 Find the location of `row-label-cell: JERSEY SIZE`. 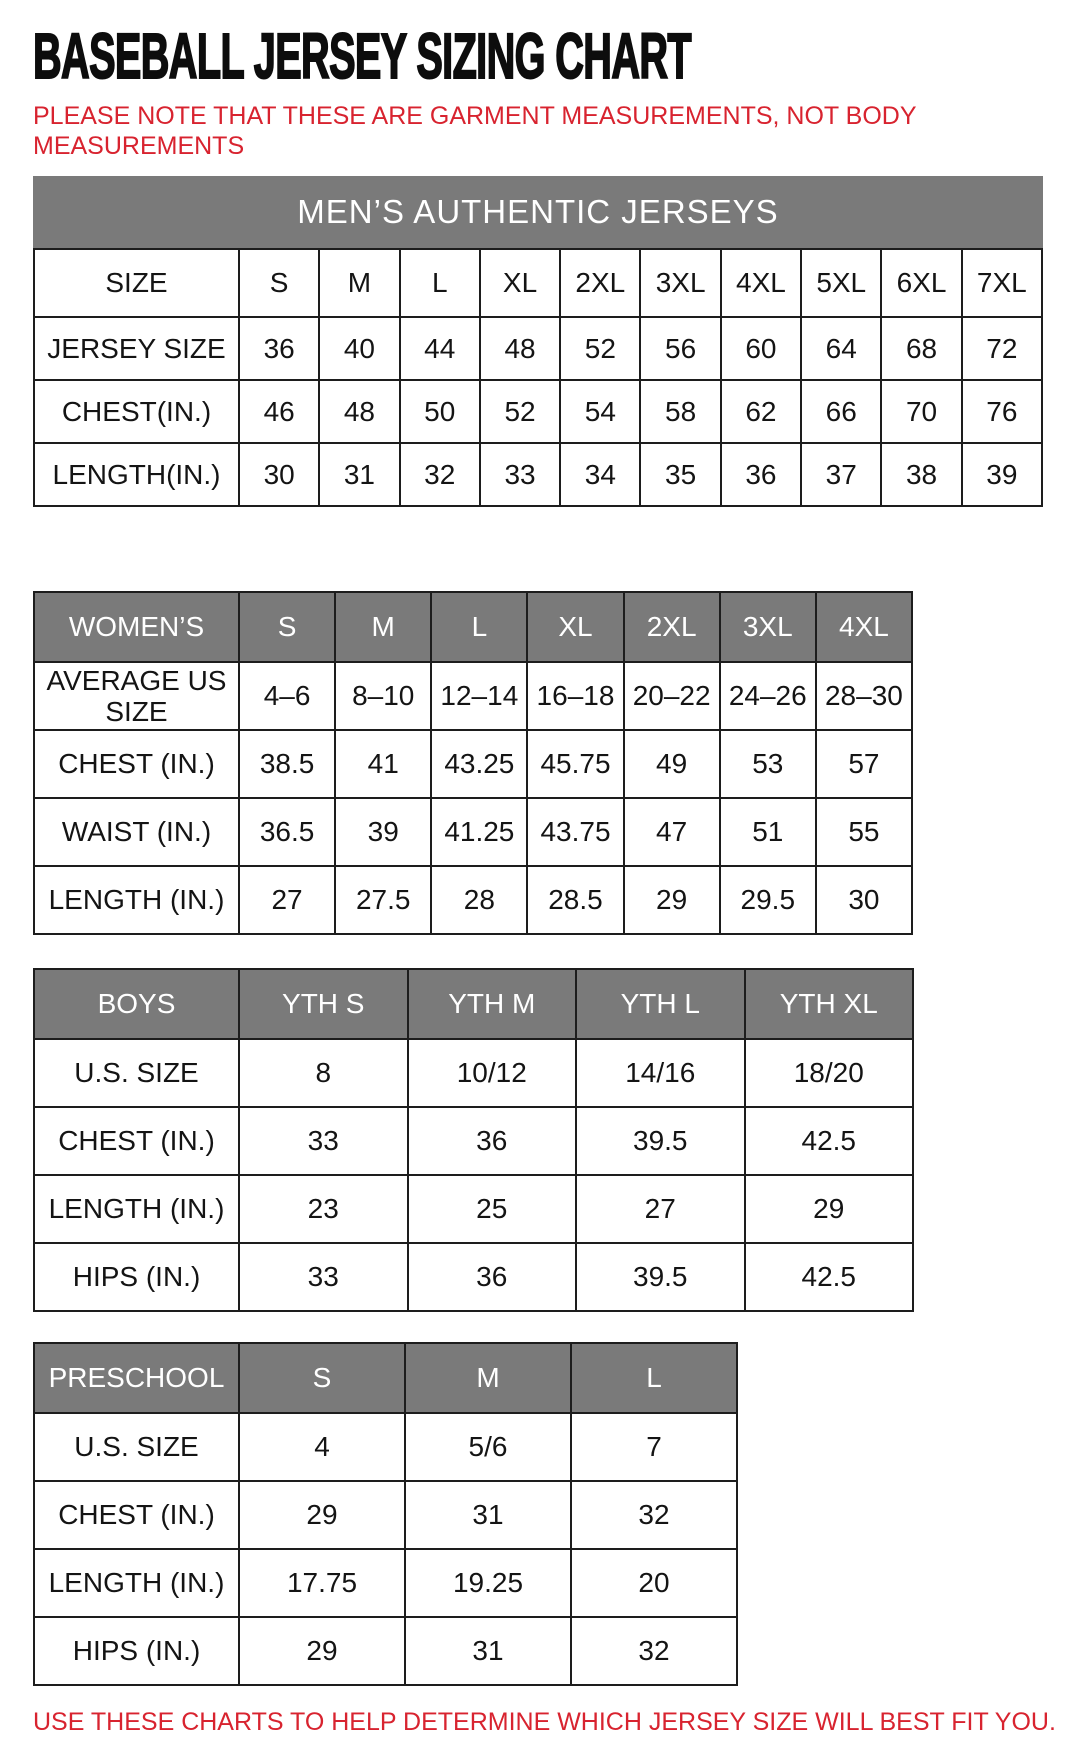

row-label-cell: JERSEY SIZE is located at coordinates (136, 348).